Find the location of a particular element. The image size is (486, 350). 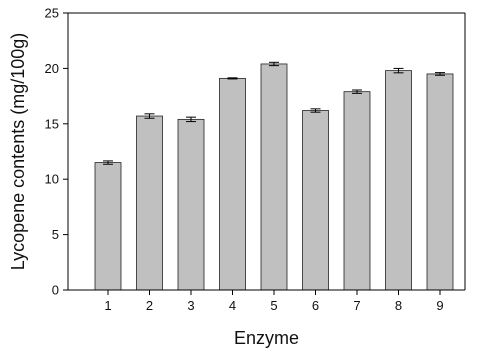

x-tick-label-5: 5 is located at coordinates (273, 305).